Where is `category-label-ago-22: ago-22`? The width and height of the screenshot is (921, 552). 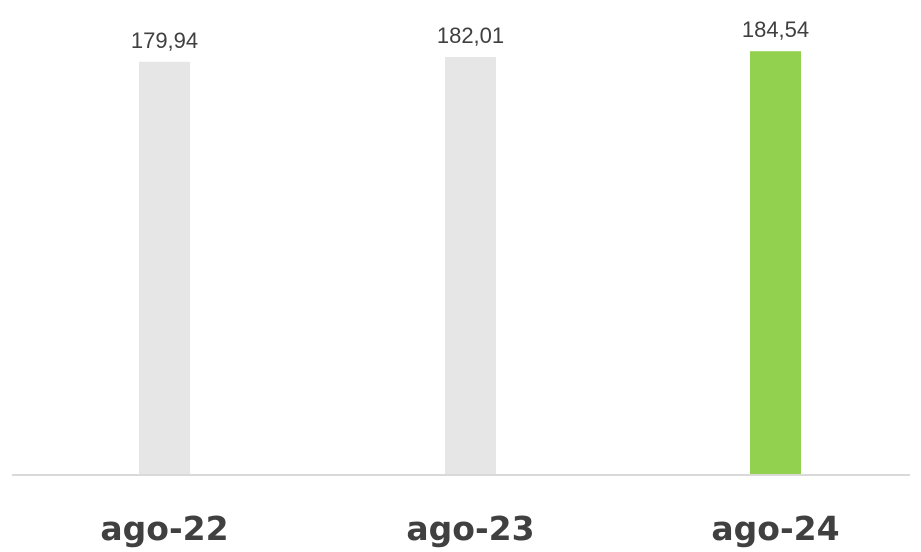 category-label-ago-22: ago-22 is located at coordinates (164, 528).